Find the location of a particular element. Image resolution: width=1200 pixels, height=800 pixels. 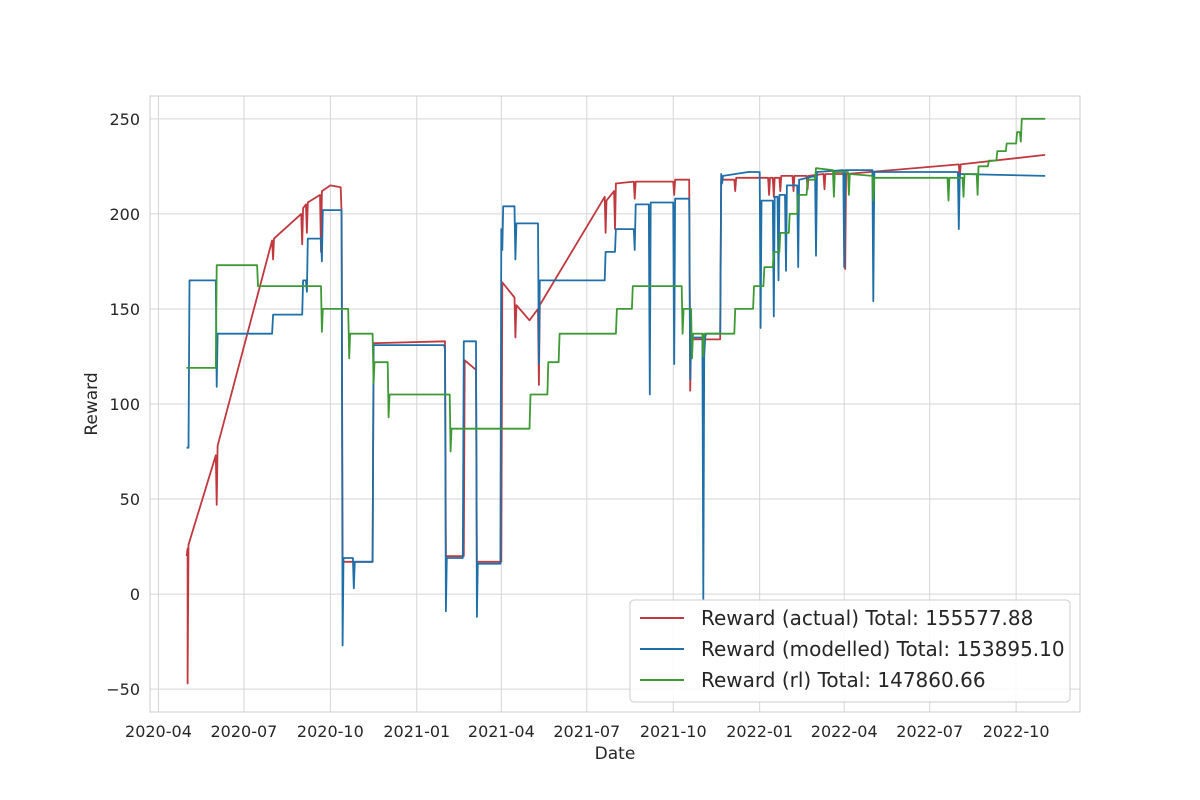

y-tick-label: 200 is located at coordinates (124, 214).